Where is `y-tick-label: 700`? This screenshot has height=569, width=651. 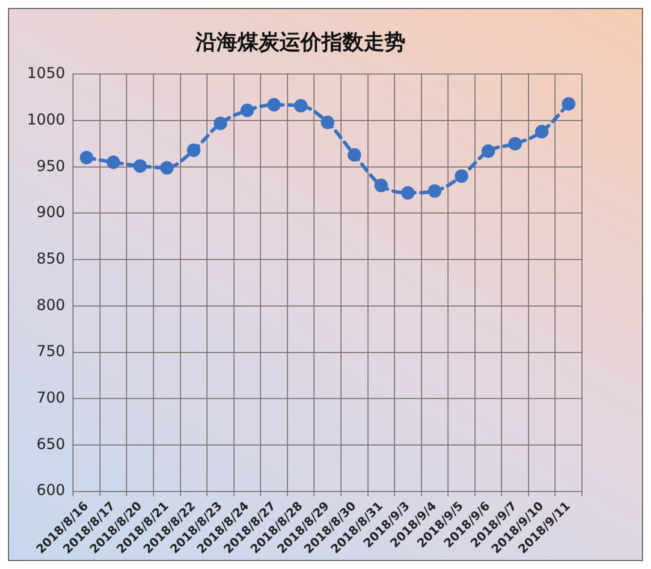
y-tick-label: 700 is located at coordinates (51, 397).